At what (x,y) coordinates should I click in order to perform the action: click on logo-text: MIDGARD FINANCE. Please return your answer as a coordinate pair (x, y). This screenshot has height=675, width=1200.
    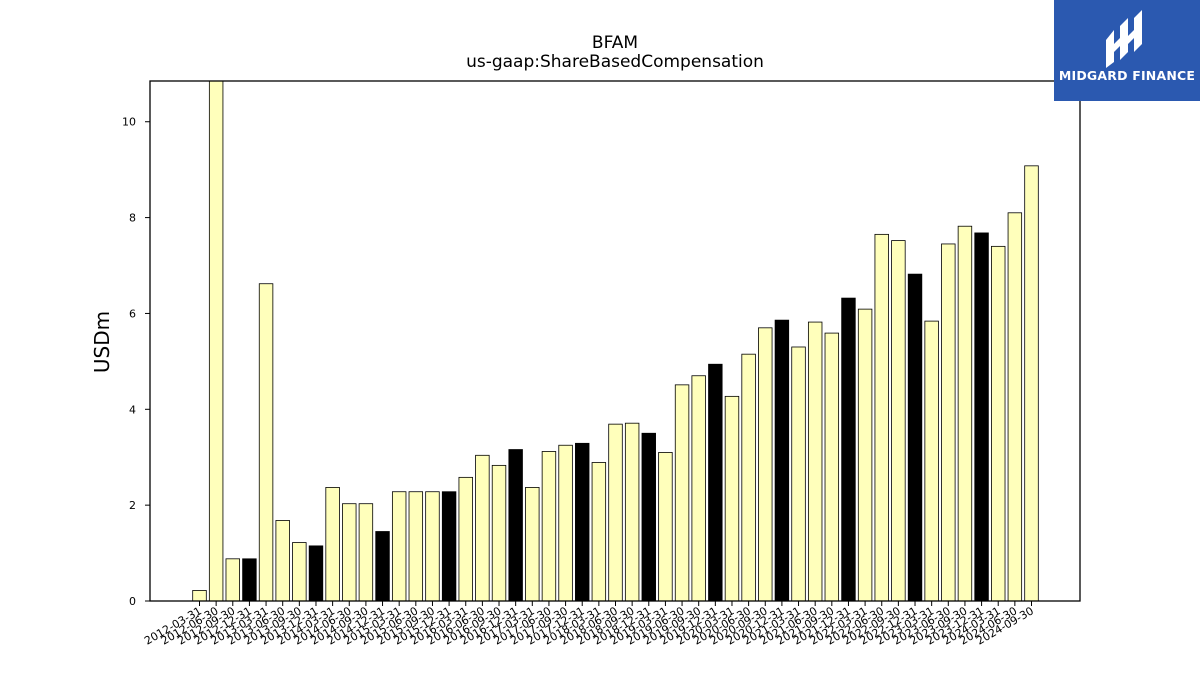
    Looking at the image, I should click on (1127, 75).